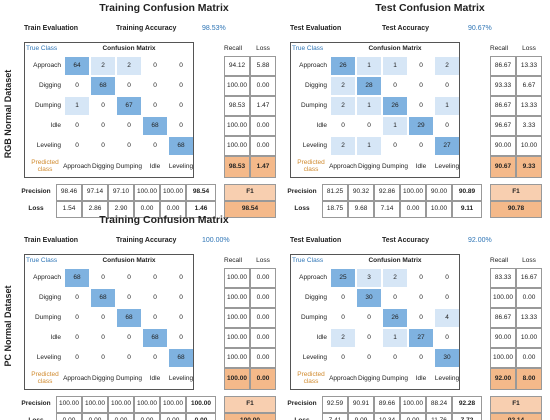 Image resolution: width=550 pixels, height=420 pixels. Describe the element at coordinates (129, 106) in the screenshot. I see `matrix-cell: 67` at that location.